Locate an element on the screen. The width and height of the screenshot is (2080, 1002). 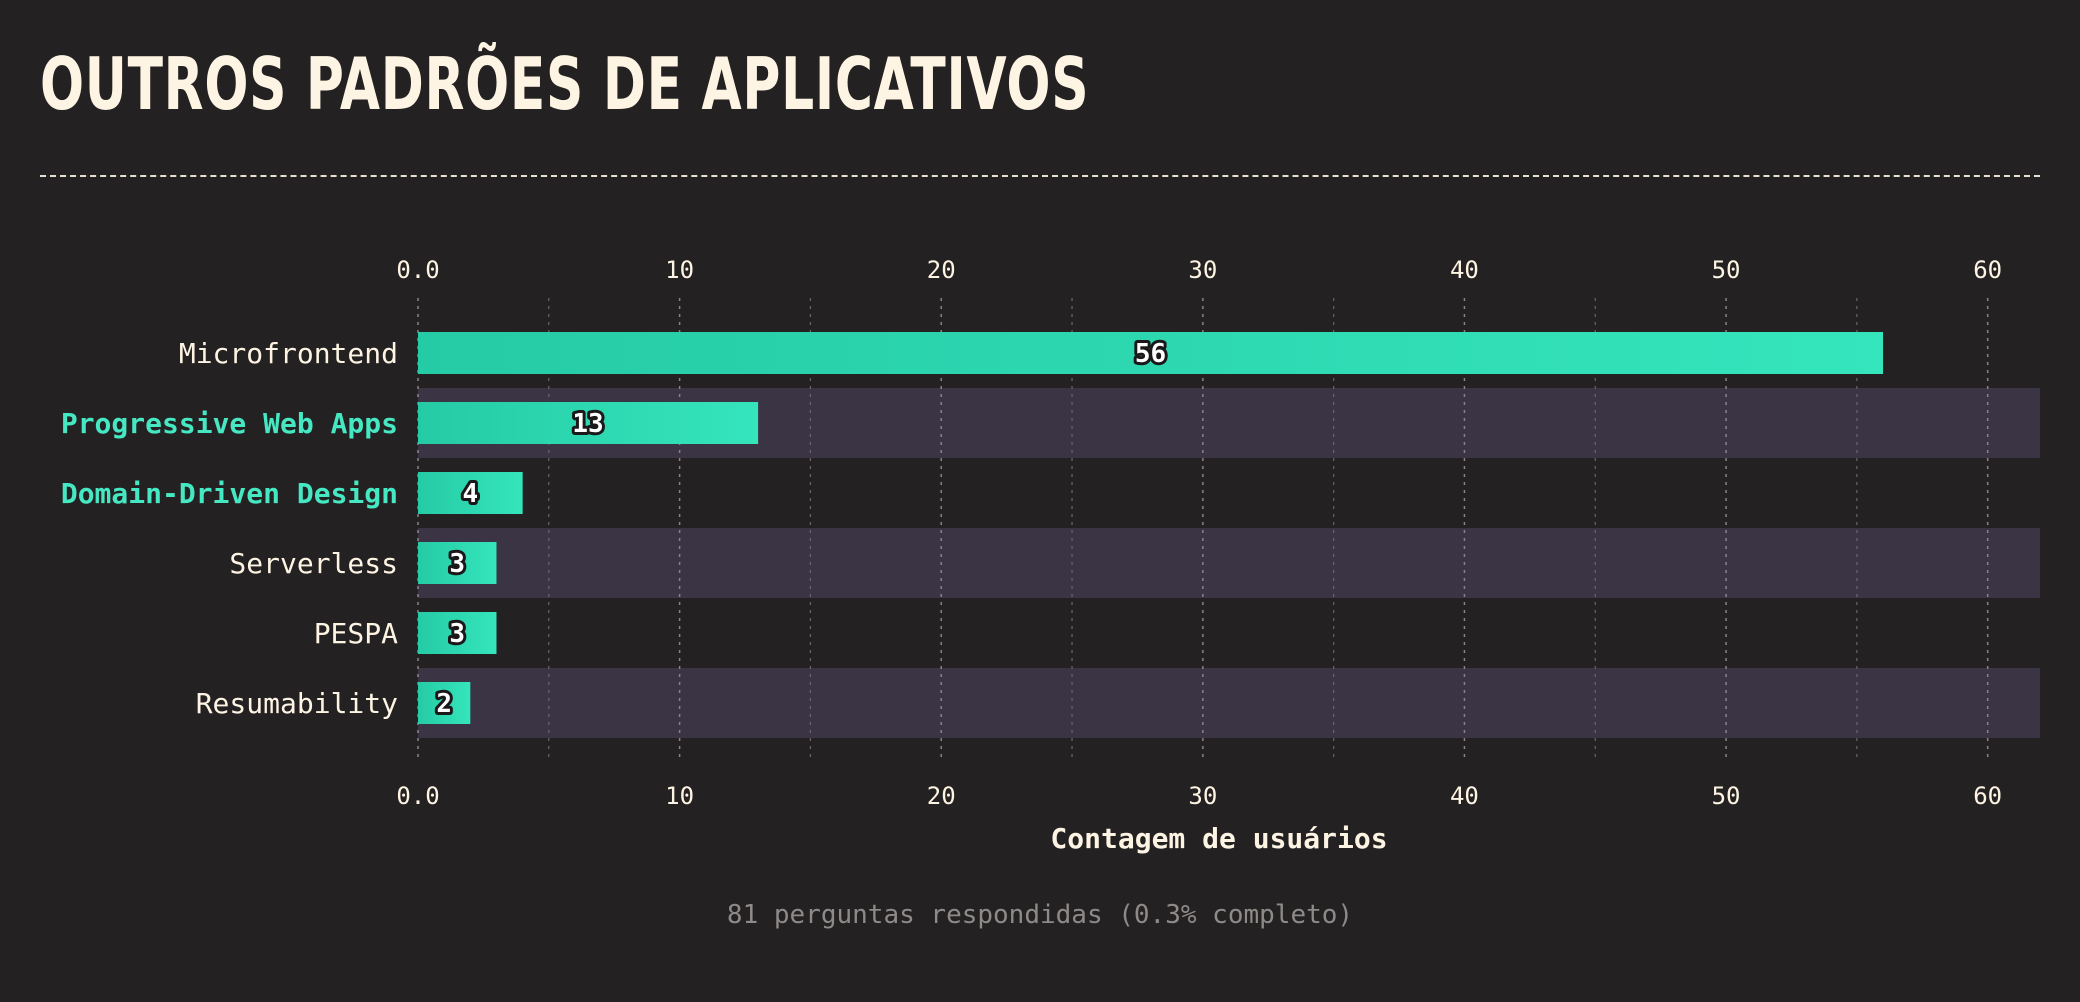
title-divider is located at coordinates (1040, 176).